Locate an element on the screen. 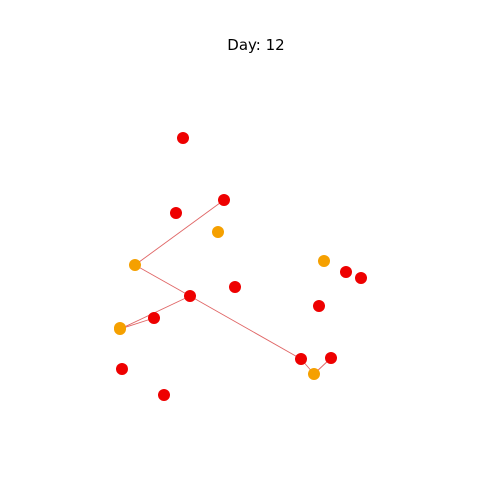  node-n4 is located at coordinates (218, 232).